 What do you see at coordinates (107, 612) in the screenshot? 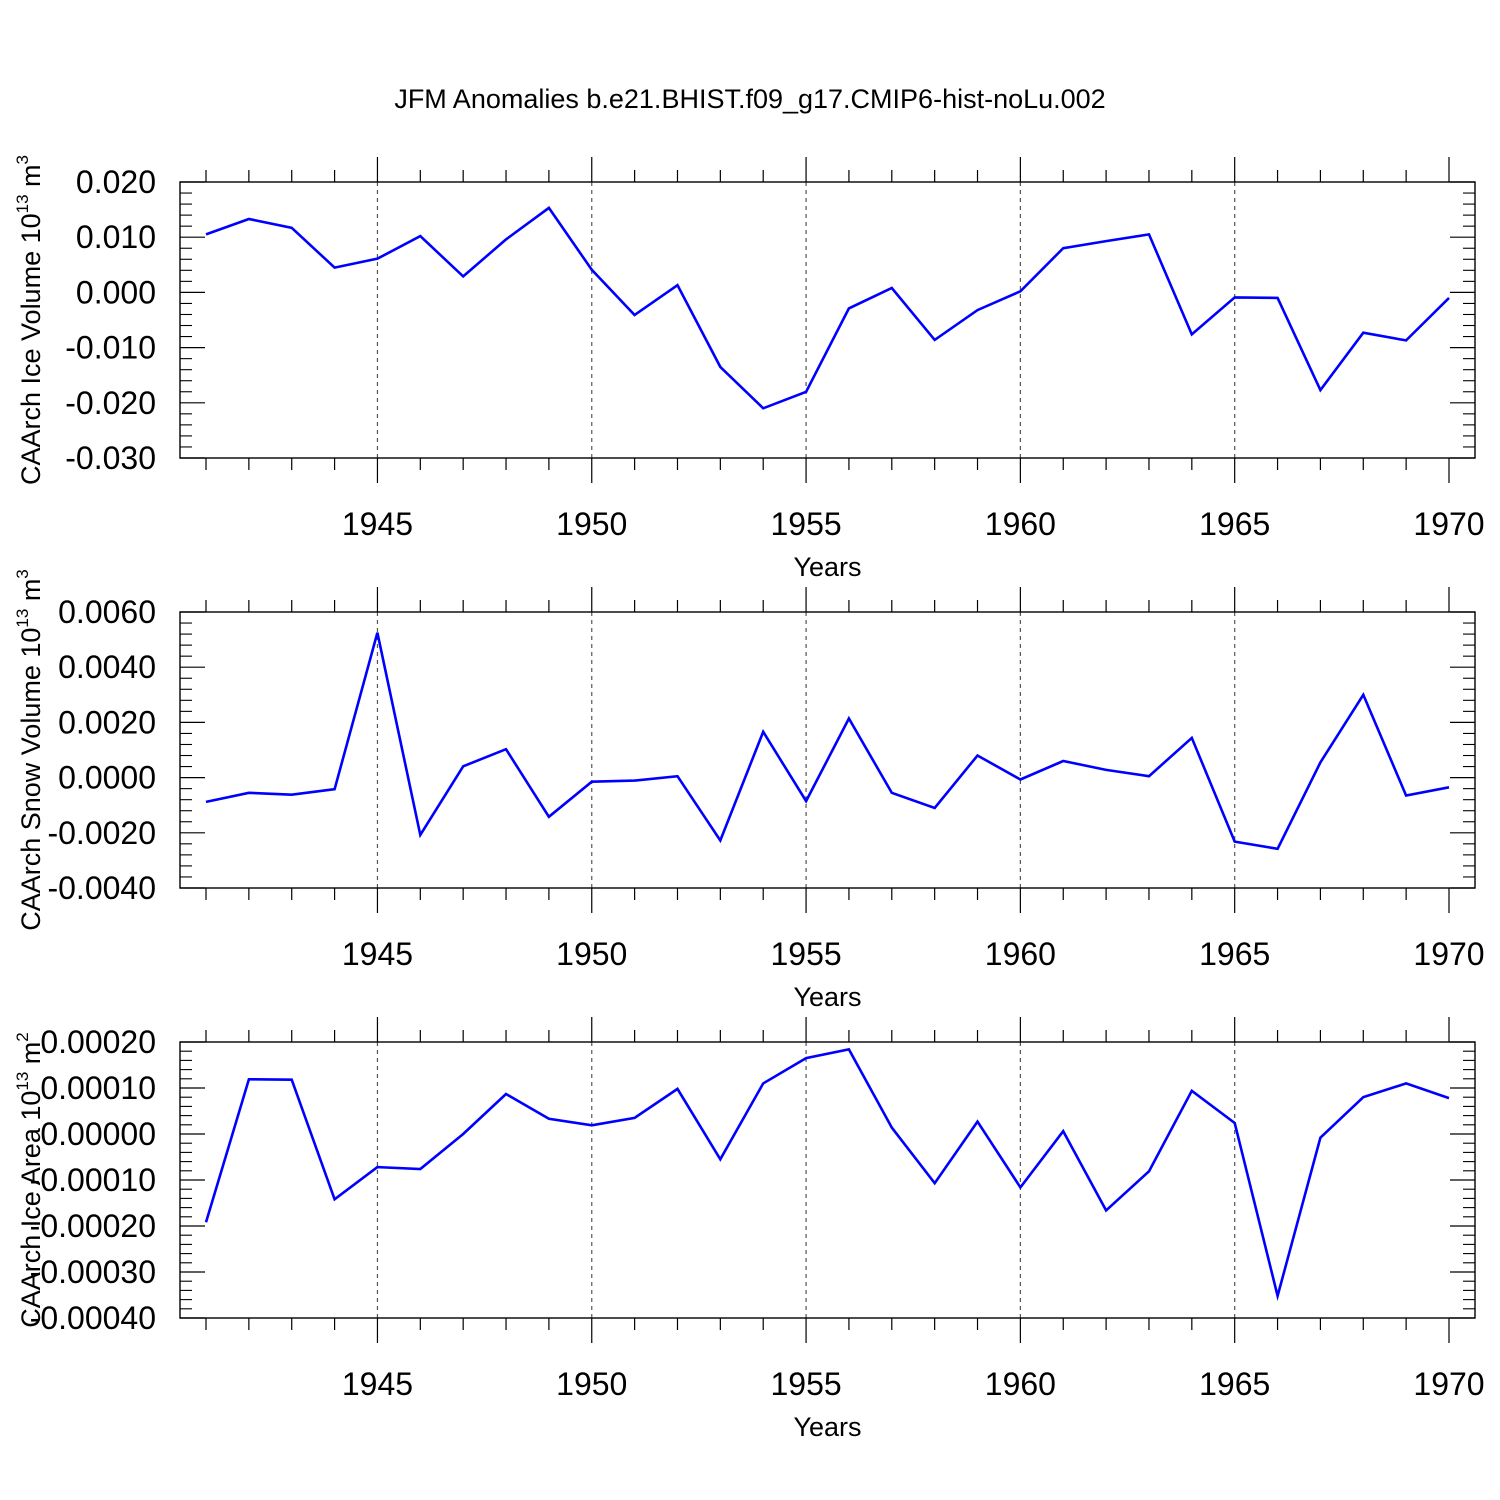
I see `y-tick-label: 0.0060` at bounding box center [107, 612].